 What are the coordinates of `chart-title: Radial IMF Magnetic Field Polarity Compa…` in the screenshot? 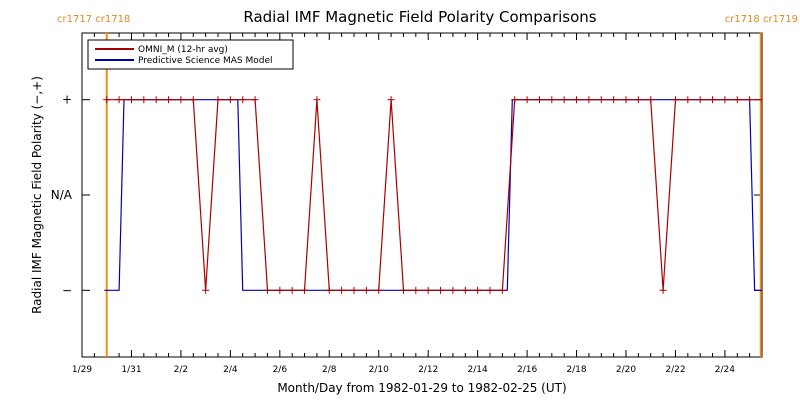 It's located at (419, 17).